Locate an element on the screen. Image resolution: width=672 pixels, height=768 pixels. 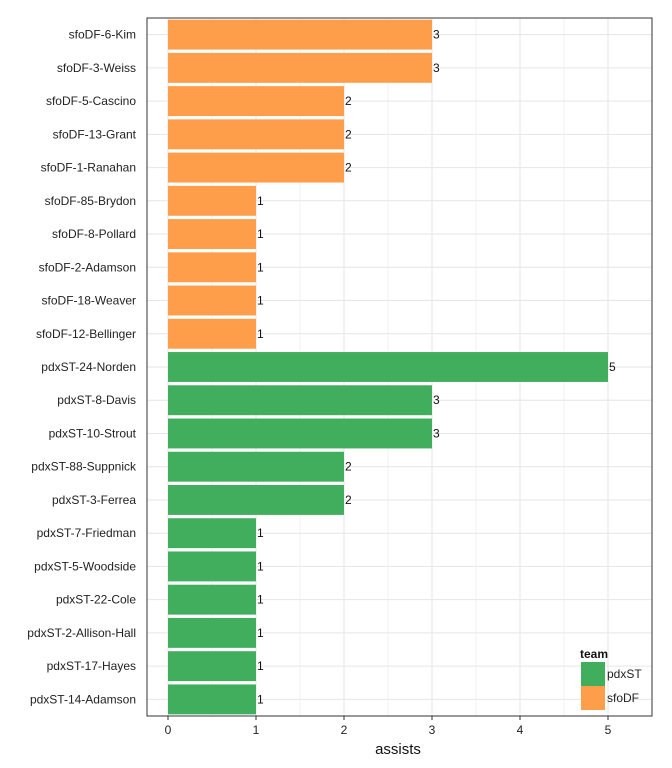
legend-label: pdxST is located at coordinates (624, 674).